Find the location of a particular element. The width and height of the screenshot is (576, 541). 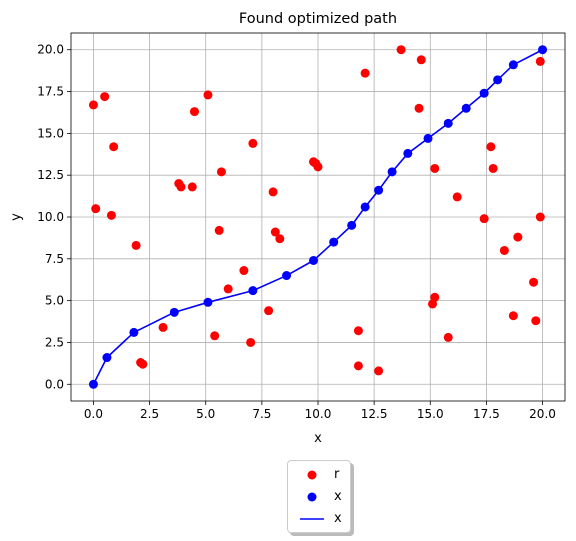

x-tick-label: 7.5 is located at coordinates (261, 414).